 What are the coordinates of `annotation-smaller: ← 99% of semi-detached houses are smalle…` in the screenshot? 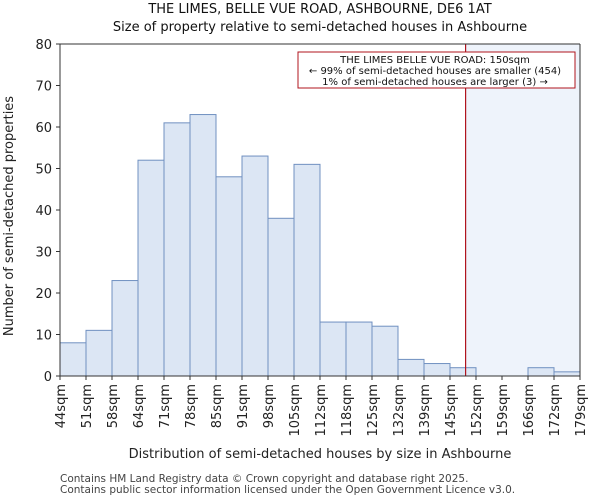 It's located at (435, 71).